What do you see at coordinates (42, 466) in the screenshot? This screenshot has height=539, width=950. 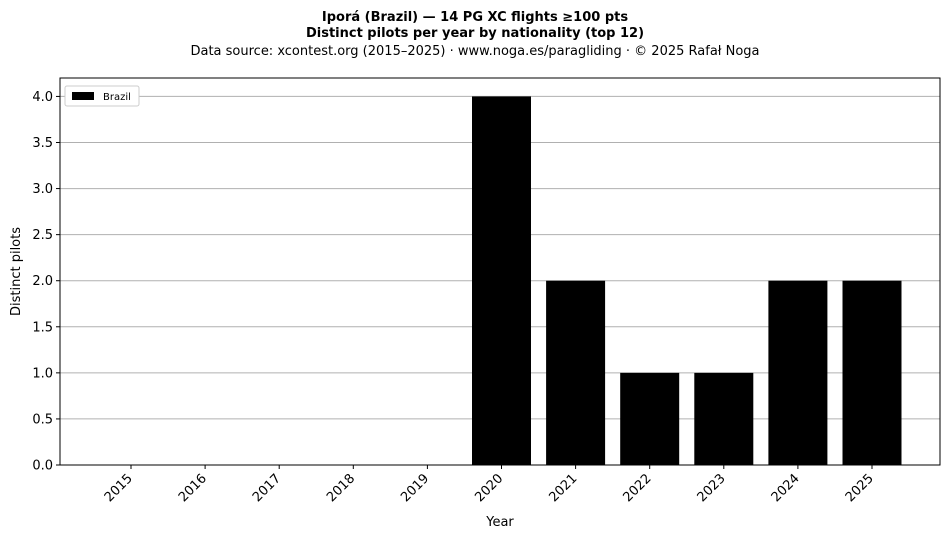 I see `y-tick-label: 0.0` at bounding box center [42, 466].